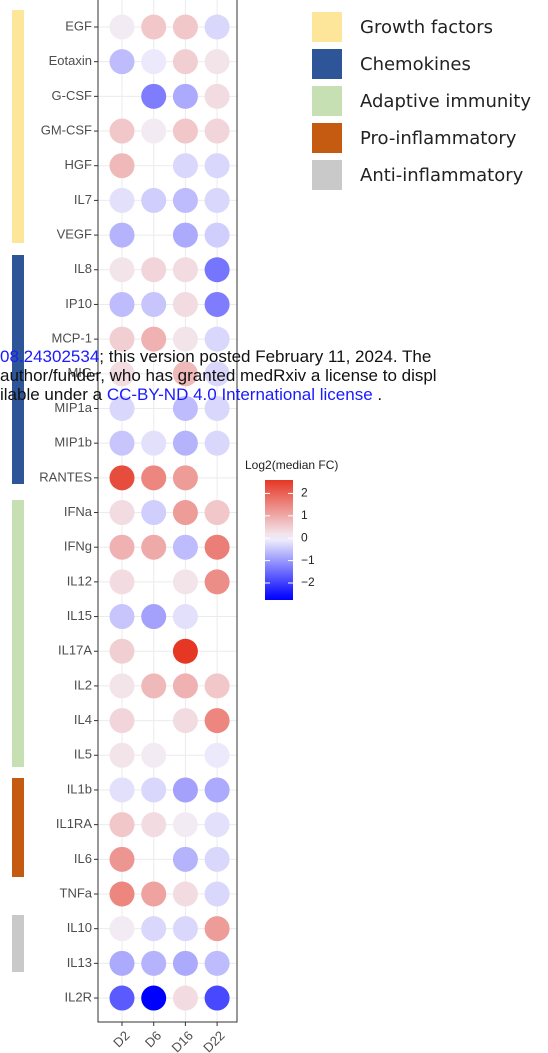 The image size is (548, 1053). What do you see at coordinates (49, 356) in the screenshot?
I see `watermark-link: 08.24302534` at bounding box center [49, 356].